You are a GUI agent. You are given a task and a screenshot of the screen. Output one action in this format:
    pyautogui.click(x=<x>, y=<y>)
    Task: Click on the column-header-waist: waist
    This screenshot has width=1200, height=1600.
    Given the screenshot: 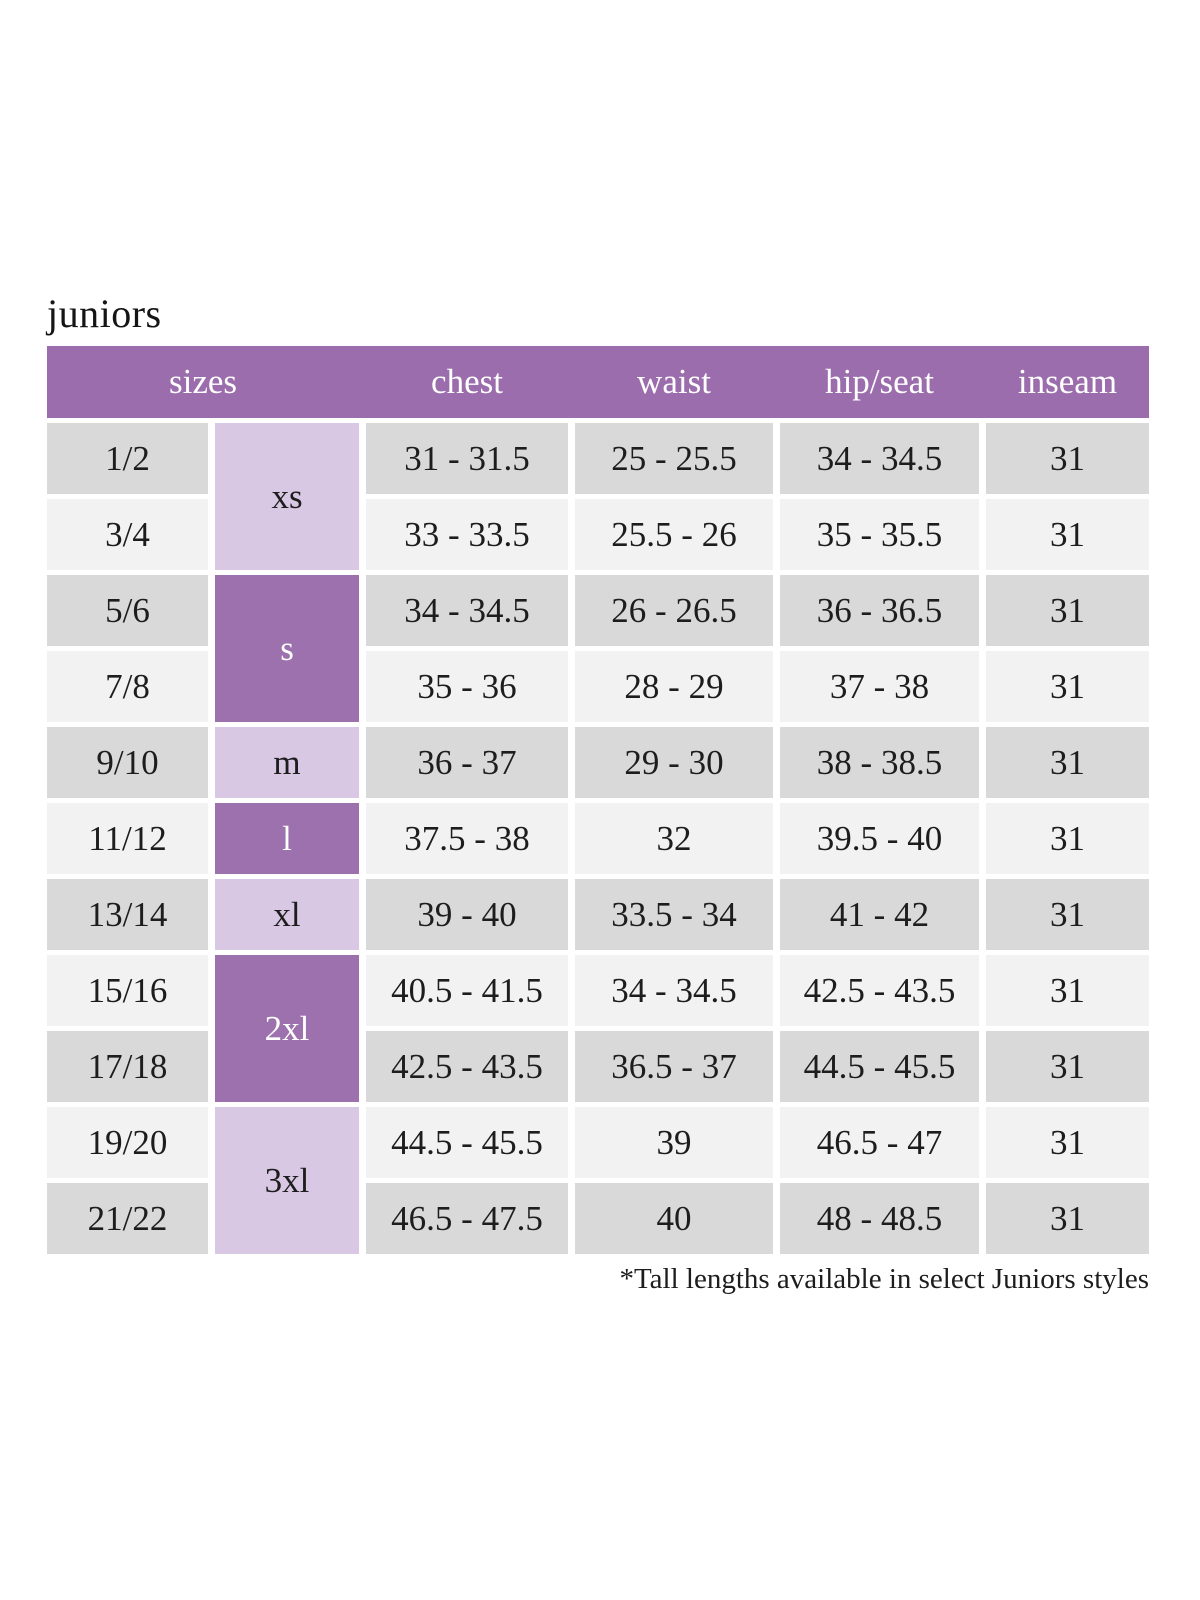 What is the action you would take?
    pyautogui.click(x=674, y=381)
    